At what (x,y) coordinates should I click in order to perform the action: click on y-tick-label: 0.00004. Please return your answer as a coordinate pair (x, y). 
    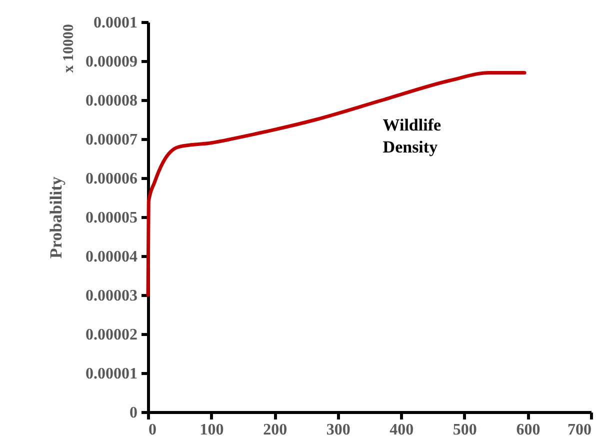
    Looking at the image, I should click on (112, 257).